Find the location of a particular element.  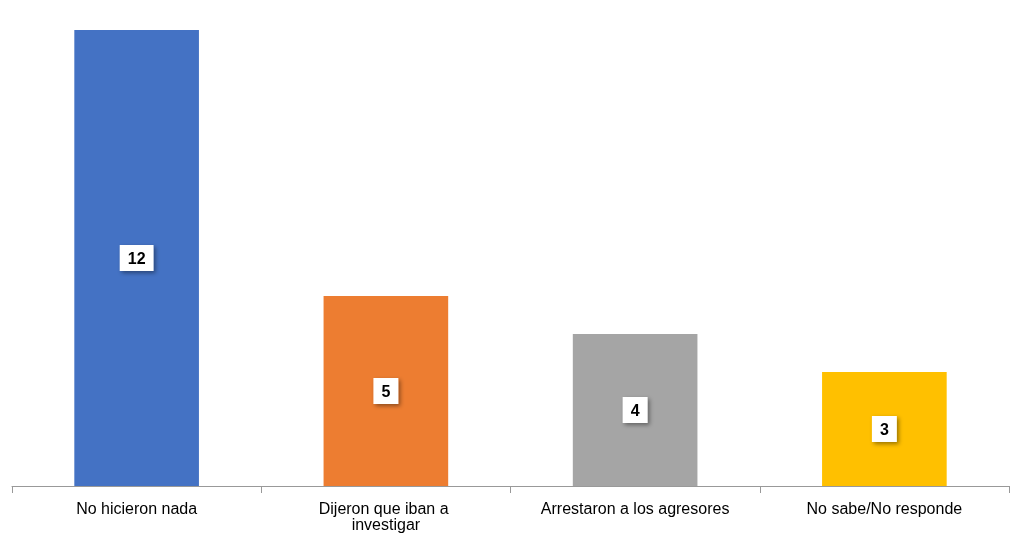

x-tick-label: No sabe/No responde is located at coordinates (884, 508).